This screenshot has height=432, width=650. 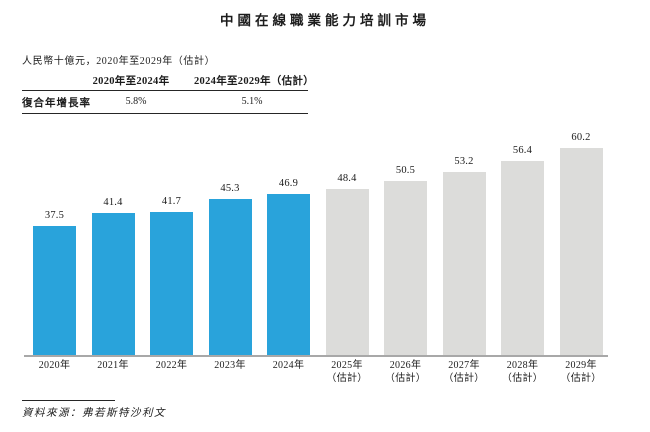 I want to click on bar-value-label: 56.4, so click(x=522, y=150).